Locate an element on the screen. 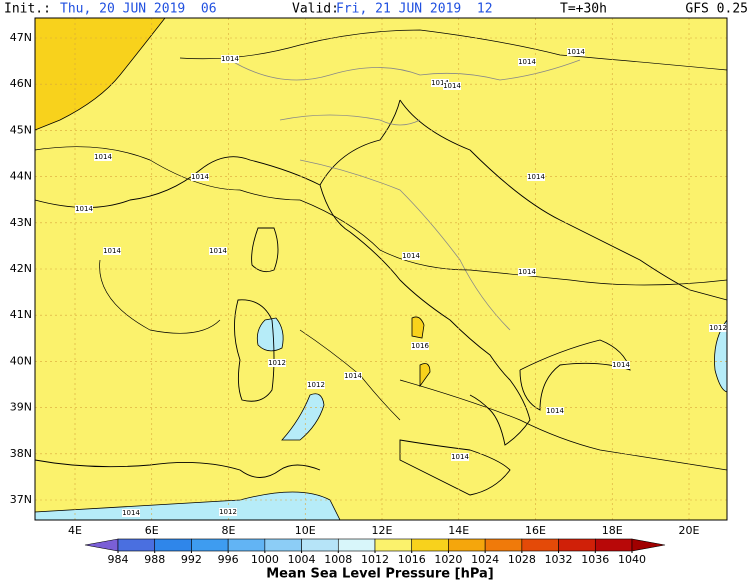 The height and width of the screenshot is (580, 751). colorbar-label: 1032 is located at coordinates (559, 559).